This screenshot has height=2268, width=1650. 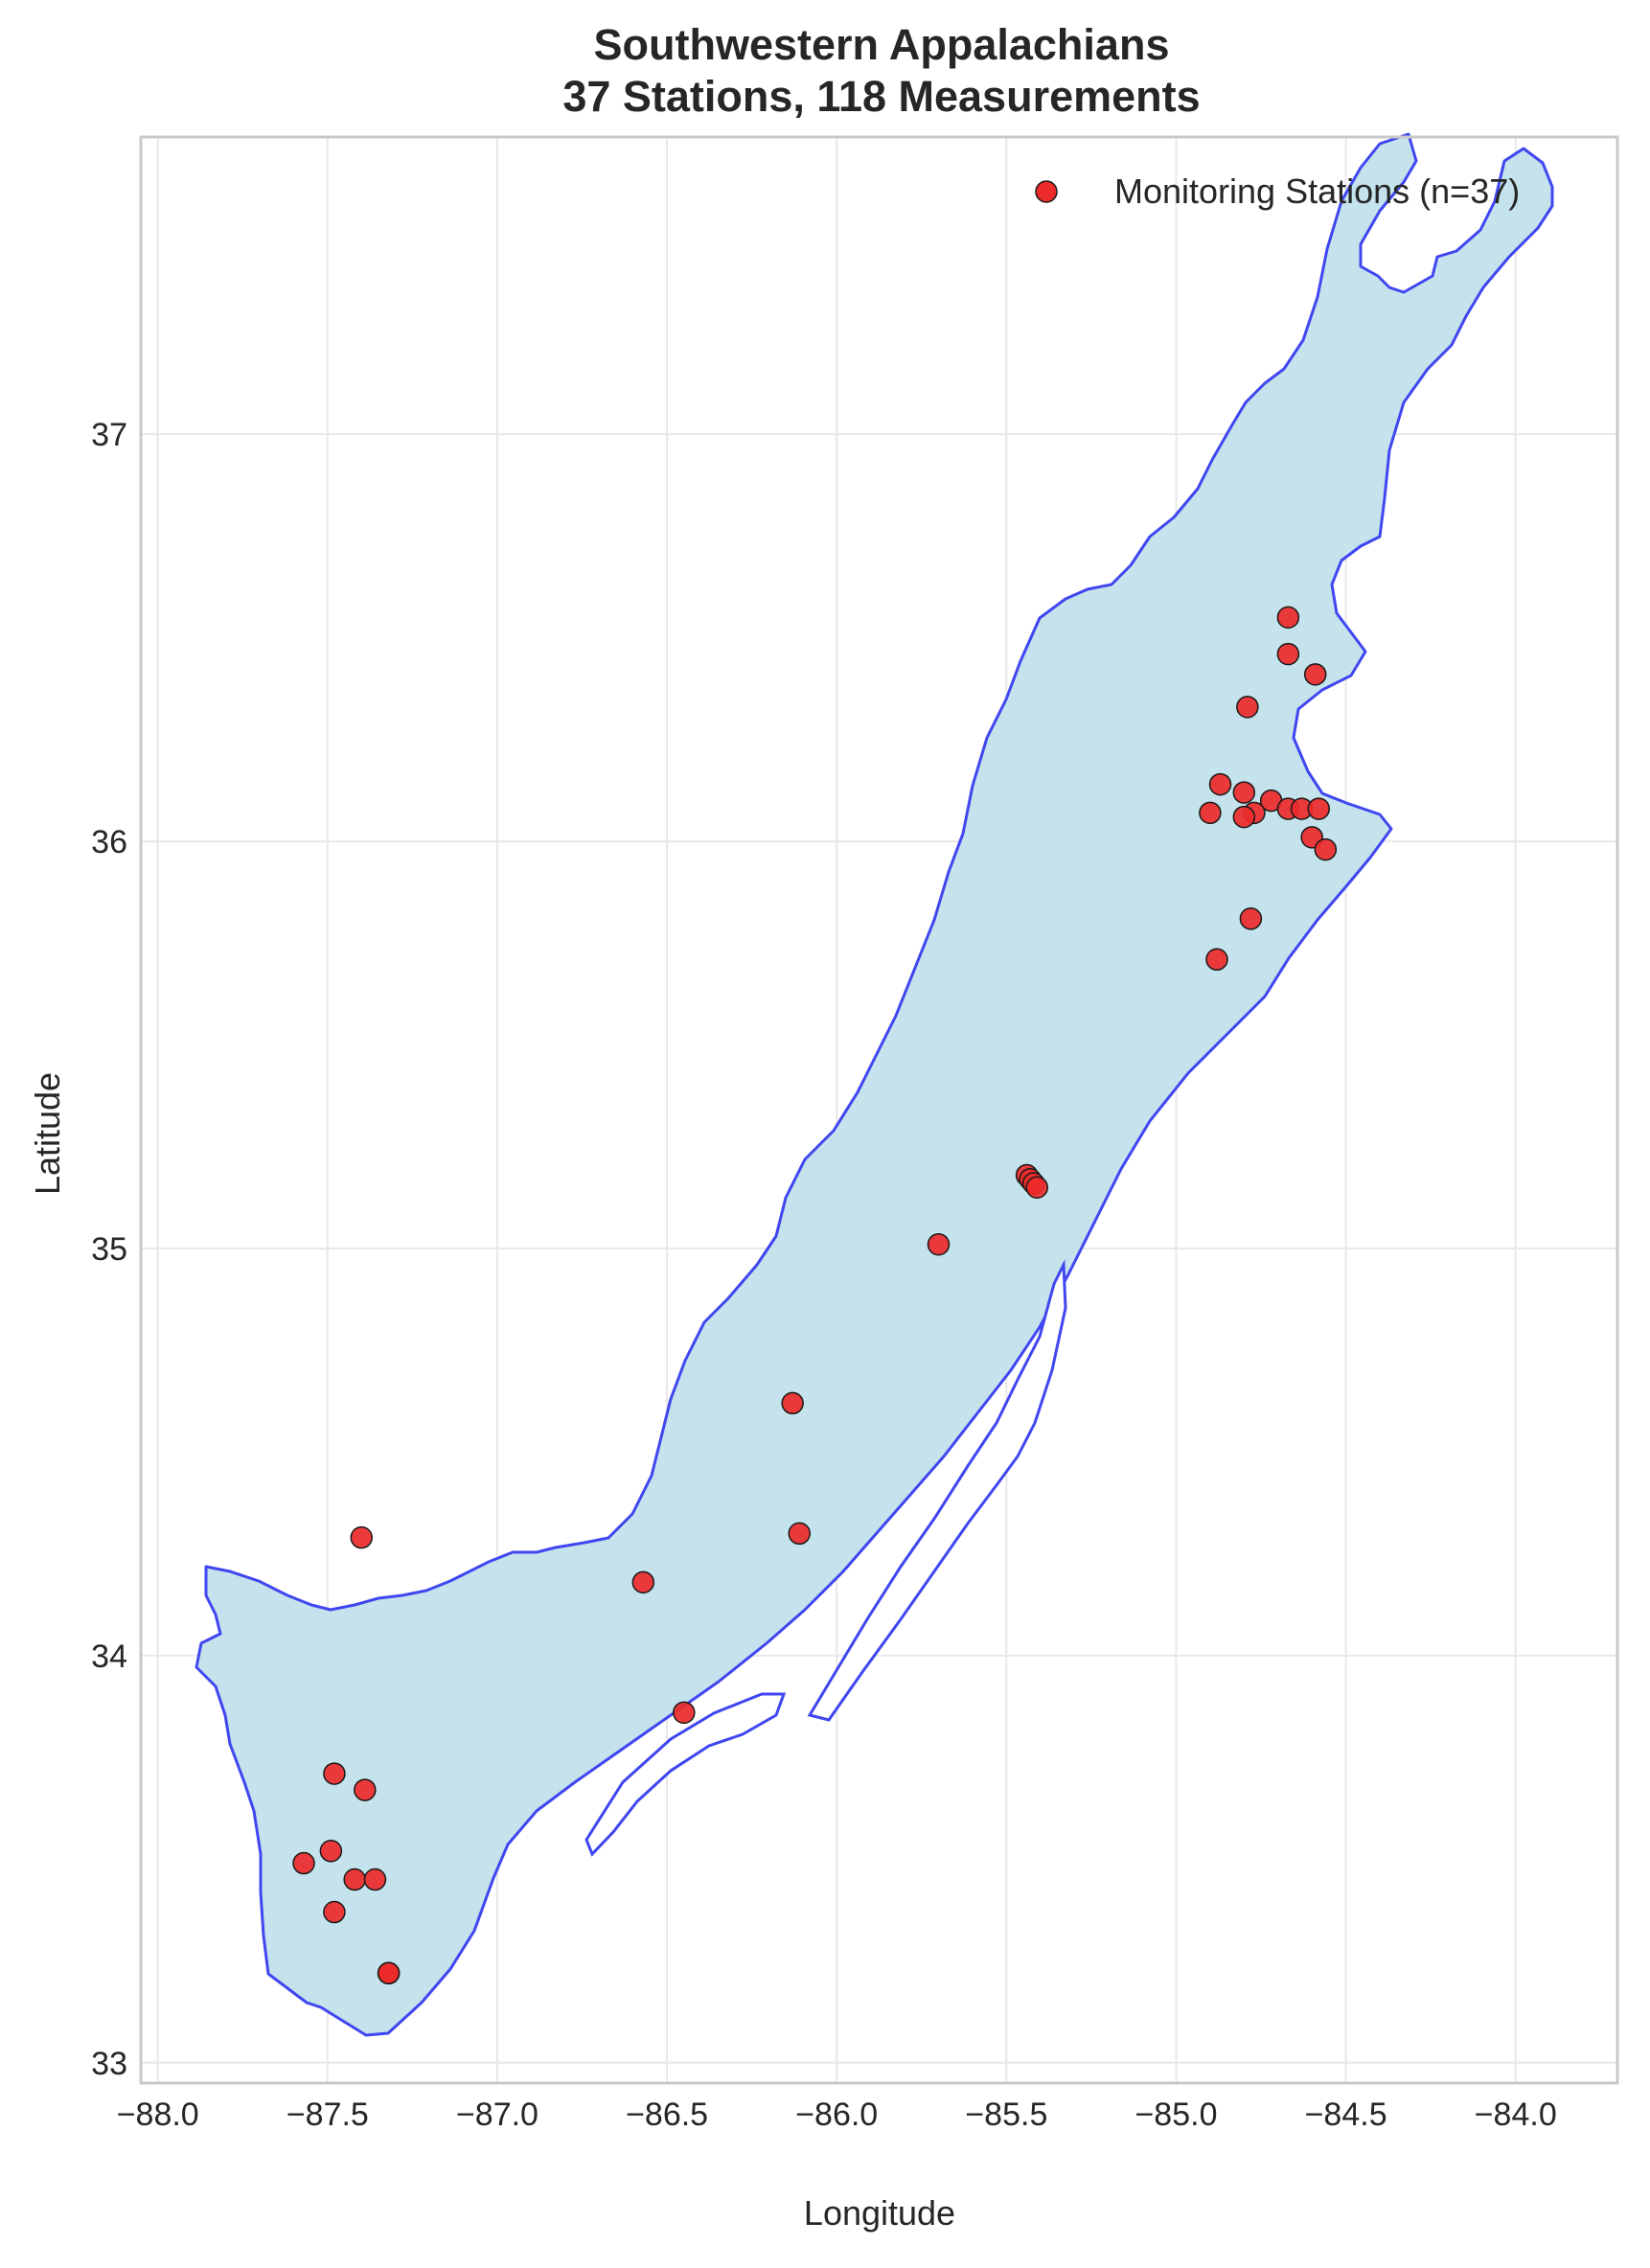 What do you see at coordinates (109, 2064) in the screenshot?
I see `y-tick-label: 33` at bounding box center [109, 2064].